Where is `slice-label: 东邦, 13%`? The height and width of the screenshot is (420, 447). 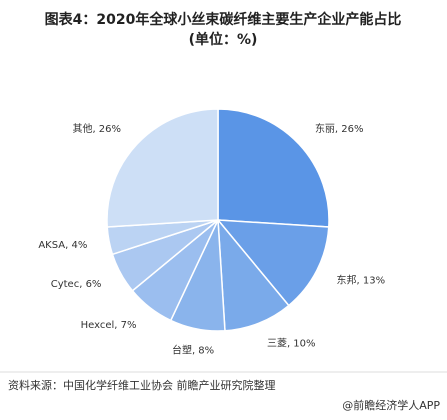
slice-label: 东邦, 13% is located at coordinates (361, 279).